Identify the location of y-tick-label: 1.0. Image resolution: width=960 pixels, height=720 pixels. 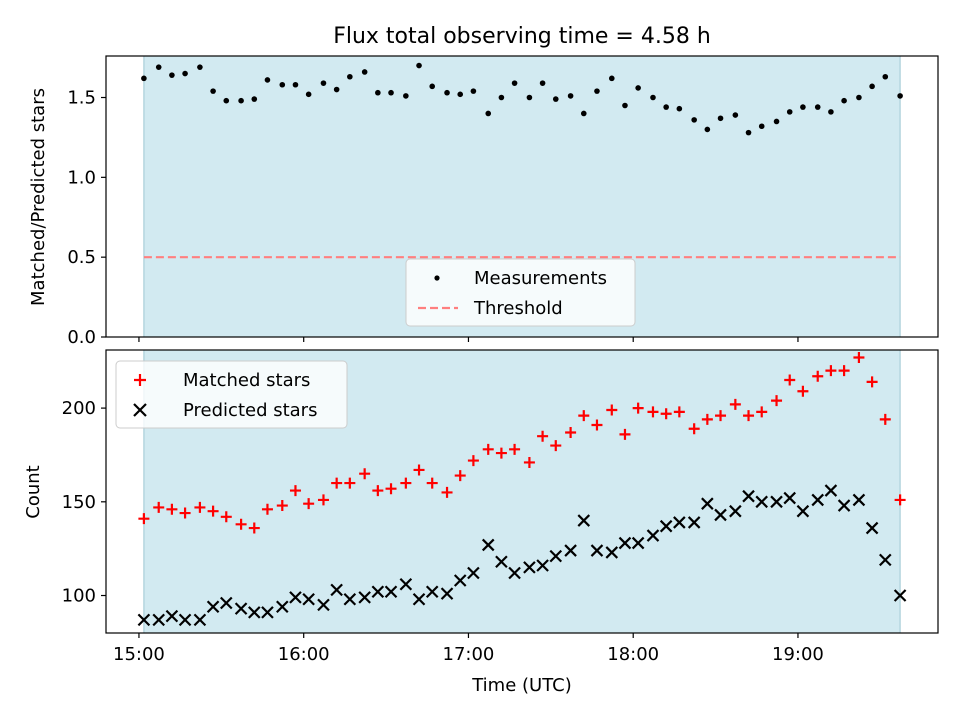
(81, 177).